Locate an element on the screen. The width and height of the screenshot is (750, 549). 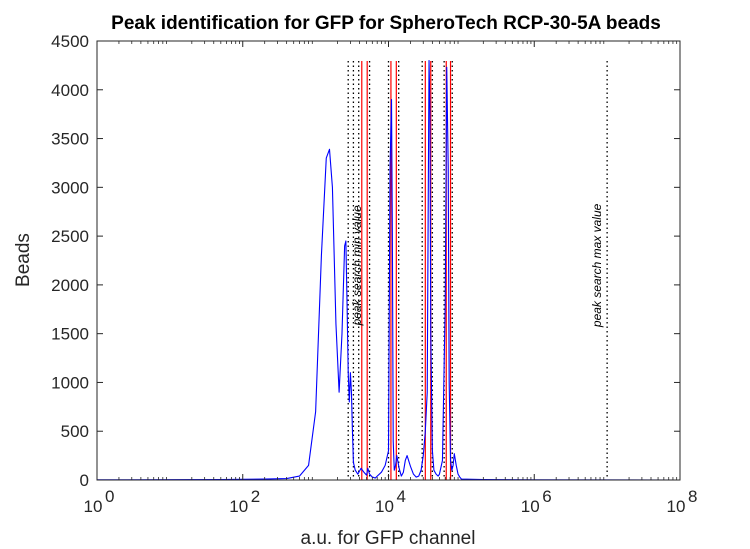
y-tick-label-2: 1000 is located at coordinates (70, 382).